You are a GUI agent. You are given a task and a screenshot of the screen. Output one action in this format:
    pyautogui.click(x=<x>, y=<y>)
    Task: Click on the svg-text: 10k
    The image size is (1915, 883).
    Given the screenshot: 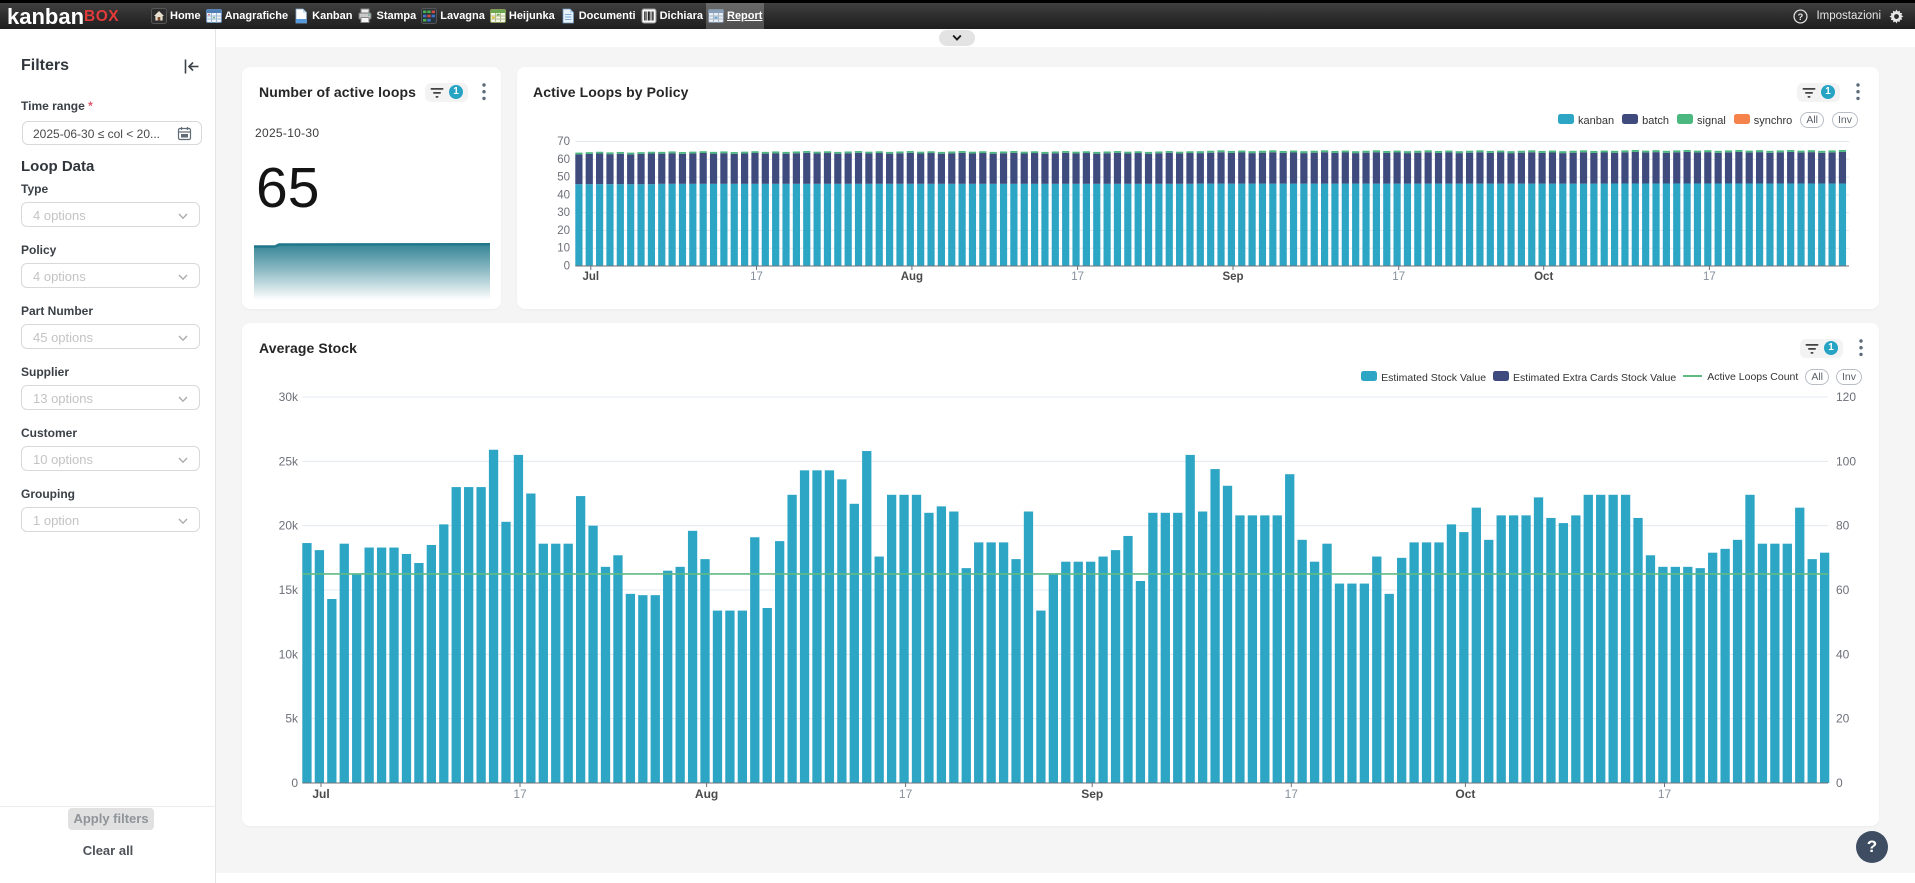 What is the action you would take?
    pyautogui.click(x=289, y=654)
    